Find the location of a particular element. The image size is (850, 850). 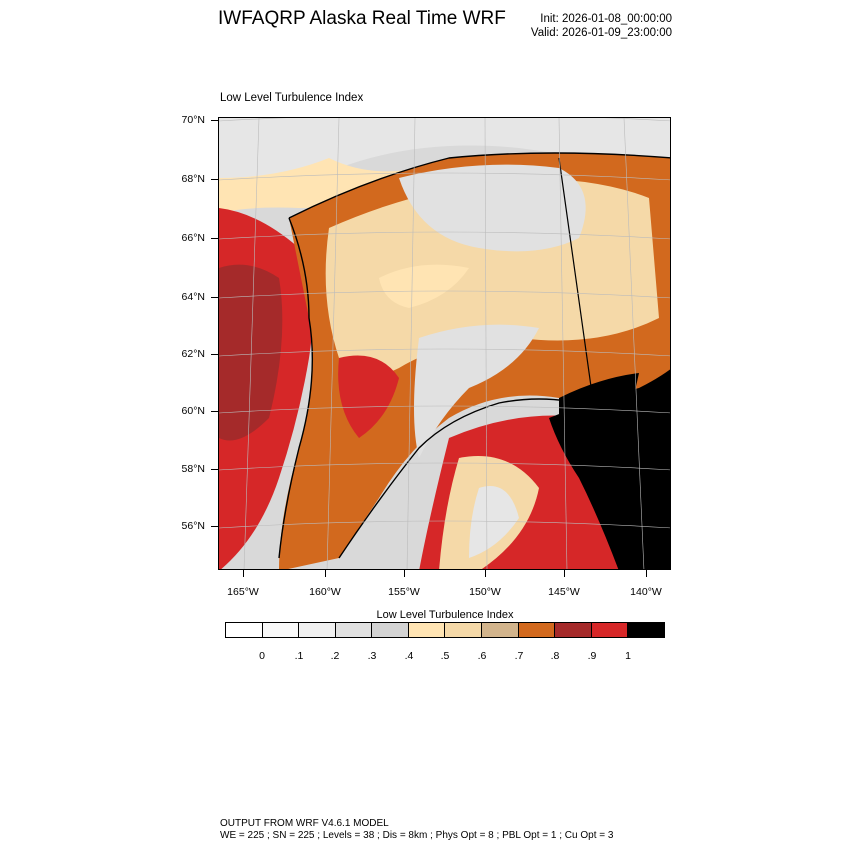

north-coastline is located at coordinates (479, 185).